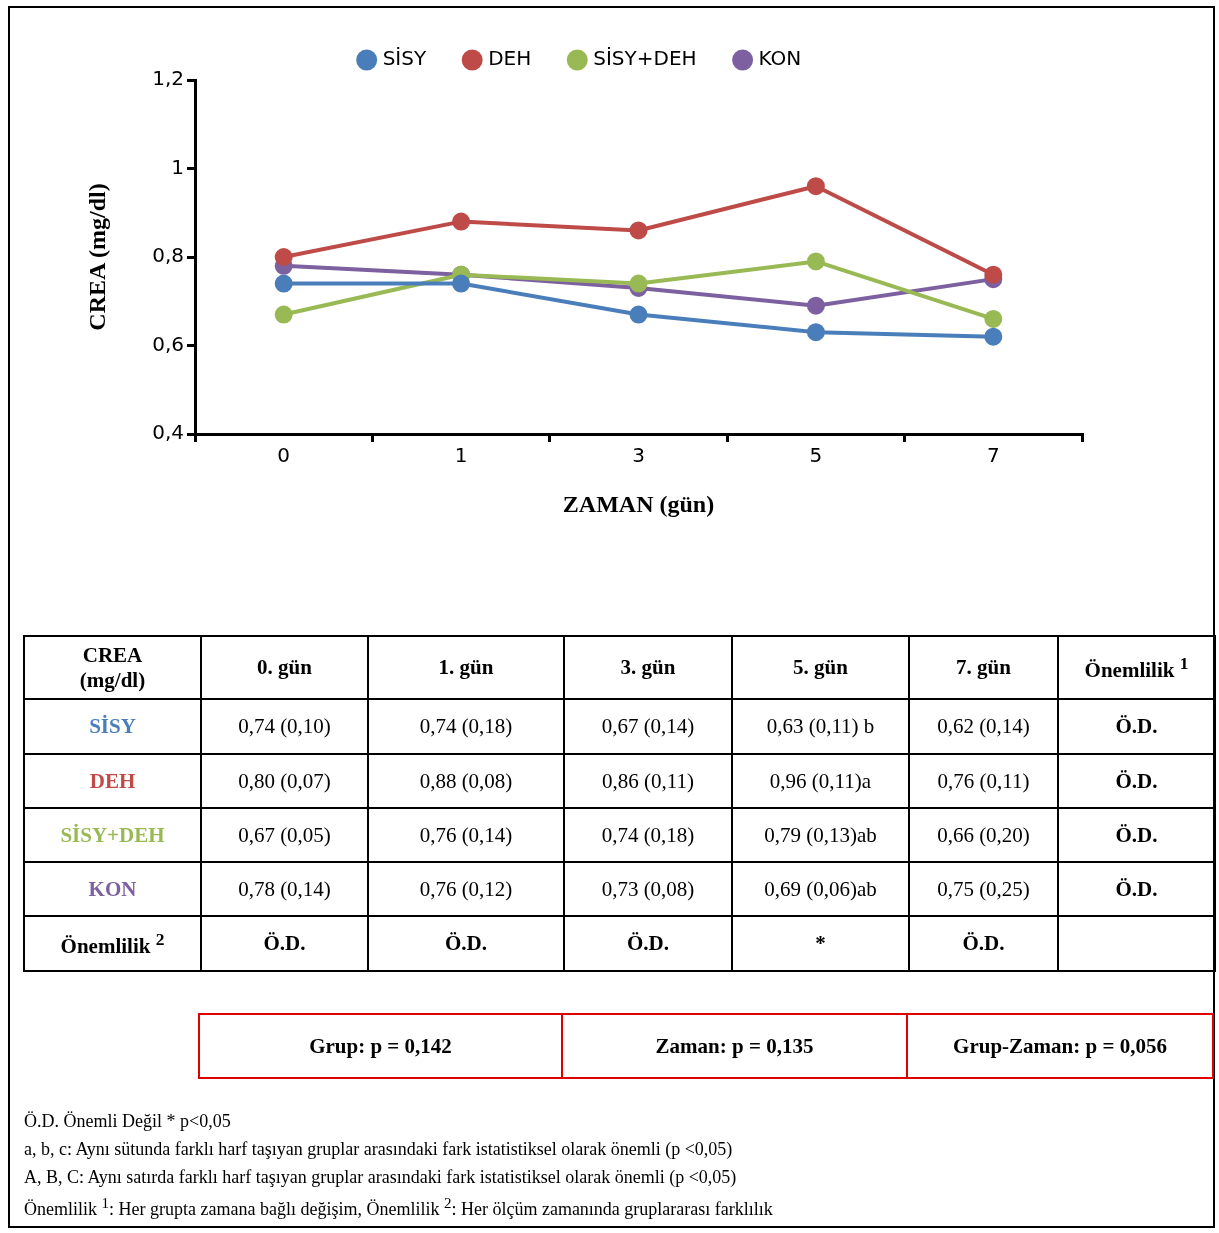 The image size is (1219, 1233). Describe the element at coordinates (983, 726) in the screenshot. I see `data-label: 0,62 (0,14)` at that location.